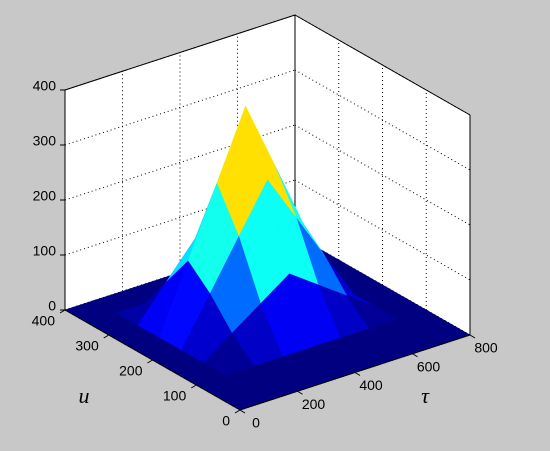 The image size is (550, 451). Describe the element at coordinates (425, 395) in the screenshot. I see `x-axis-label: τ` at that location.